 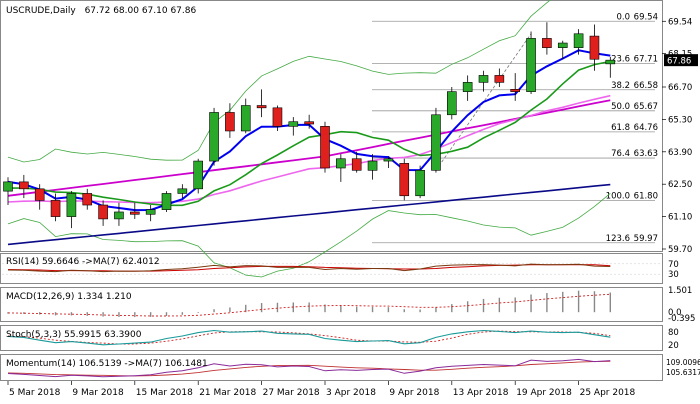 What do you see at coordinates (618, 239) in the screenshot?
I see `fib-level-label: 123.6` at bounding box center [618, 239].